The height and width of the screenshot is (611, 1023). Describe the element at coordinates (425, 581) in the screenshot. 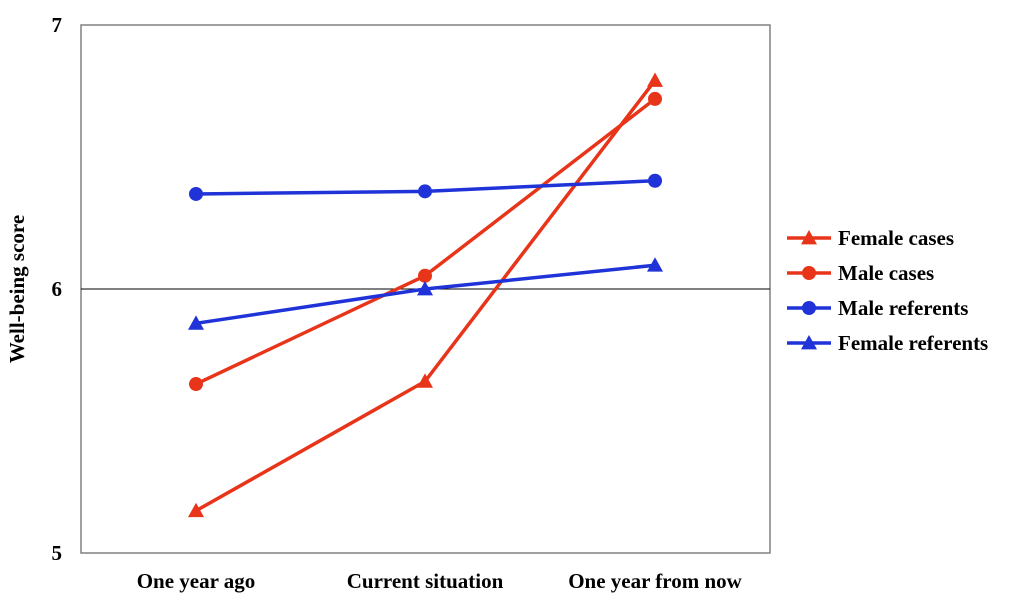

I see `x-tick-label: Current situation` at that location.